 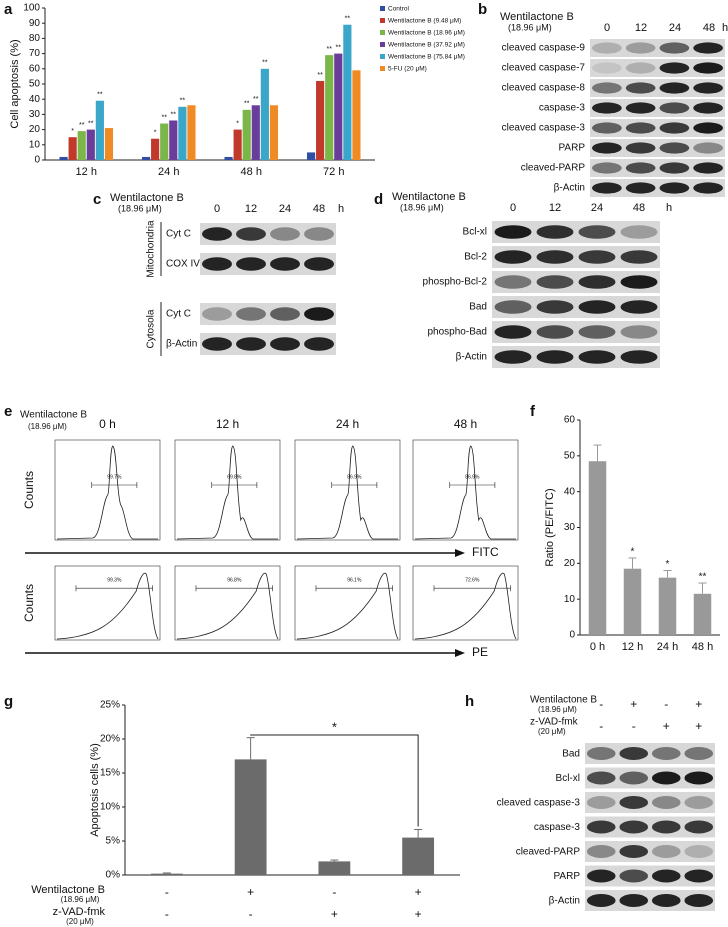 I want to click on label: -, so click(x=601, y=704).